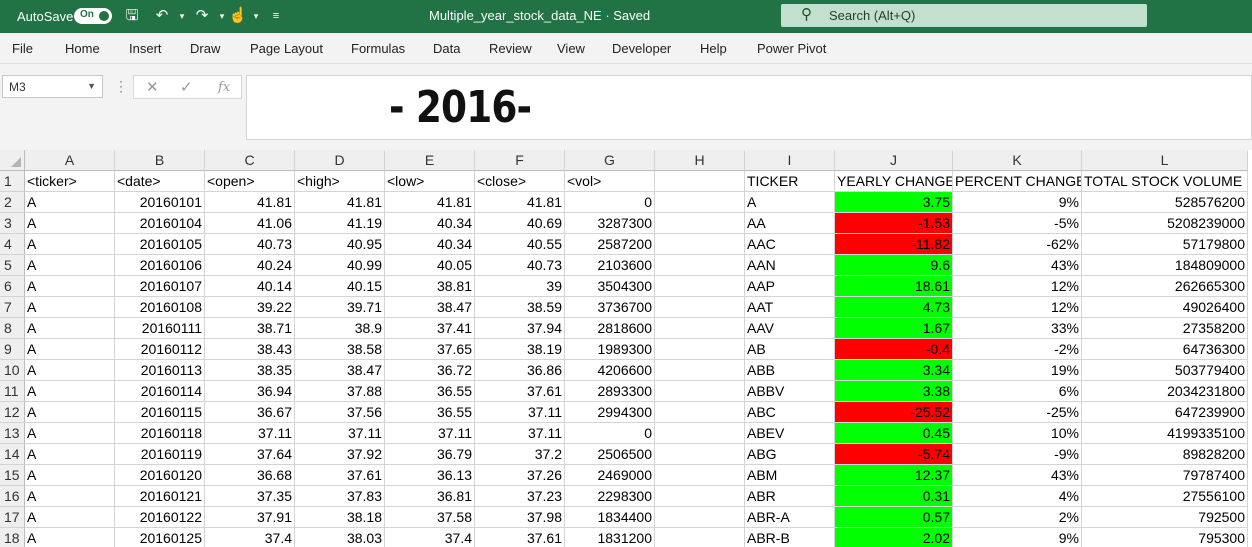 The image size is (1252, 547). Describe the element at coordinates (790, 537) in the screenshot. I see `cell-i18: ABR-B` at that location.